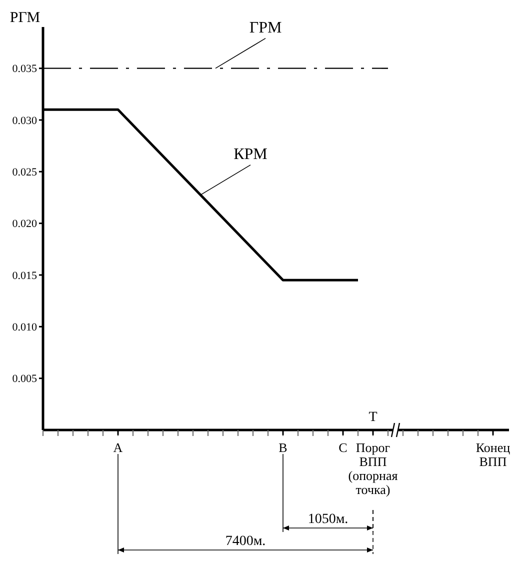 This screenshot has width=525, height=562. Describe the element at coordinates (25, 120) in the screenshot. I see `y-tick-label: 0.030` at that location.